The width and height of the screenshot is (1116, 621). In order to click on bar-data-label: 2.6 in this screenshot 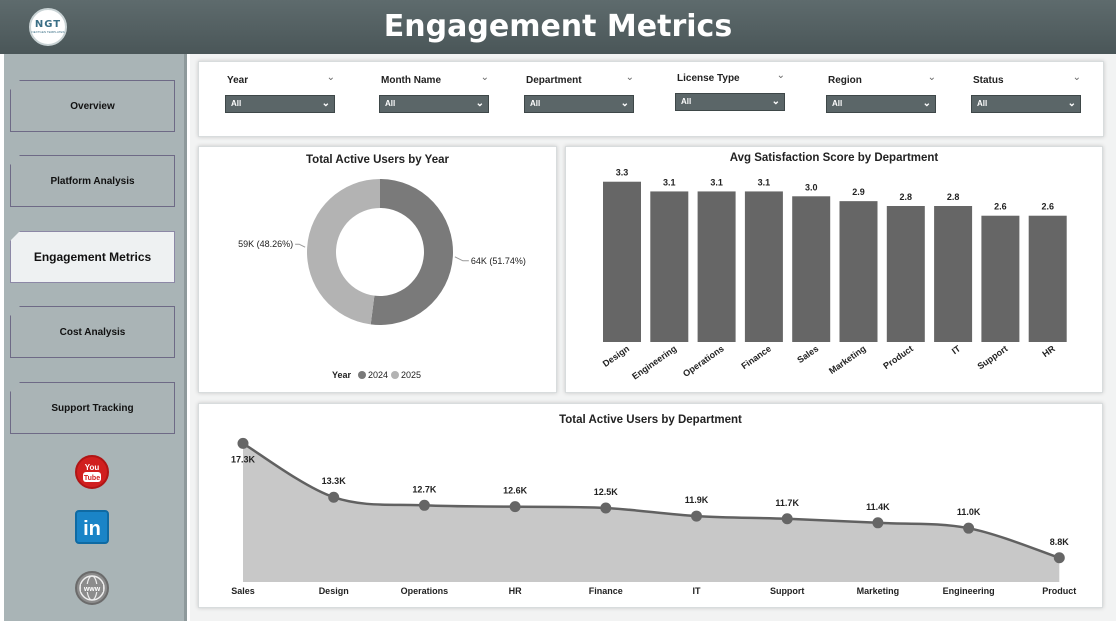, I will do `click(1047, 207)`.